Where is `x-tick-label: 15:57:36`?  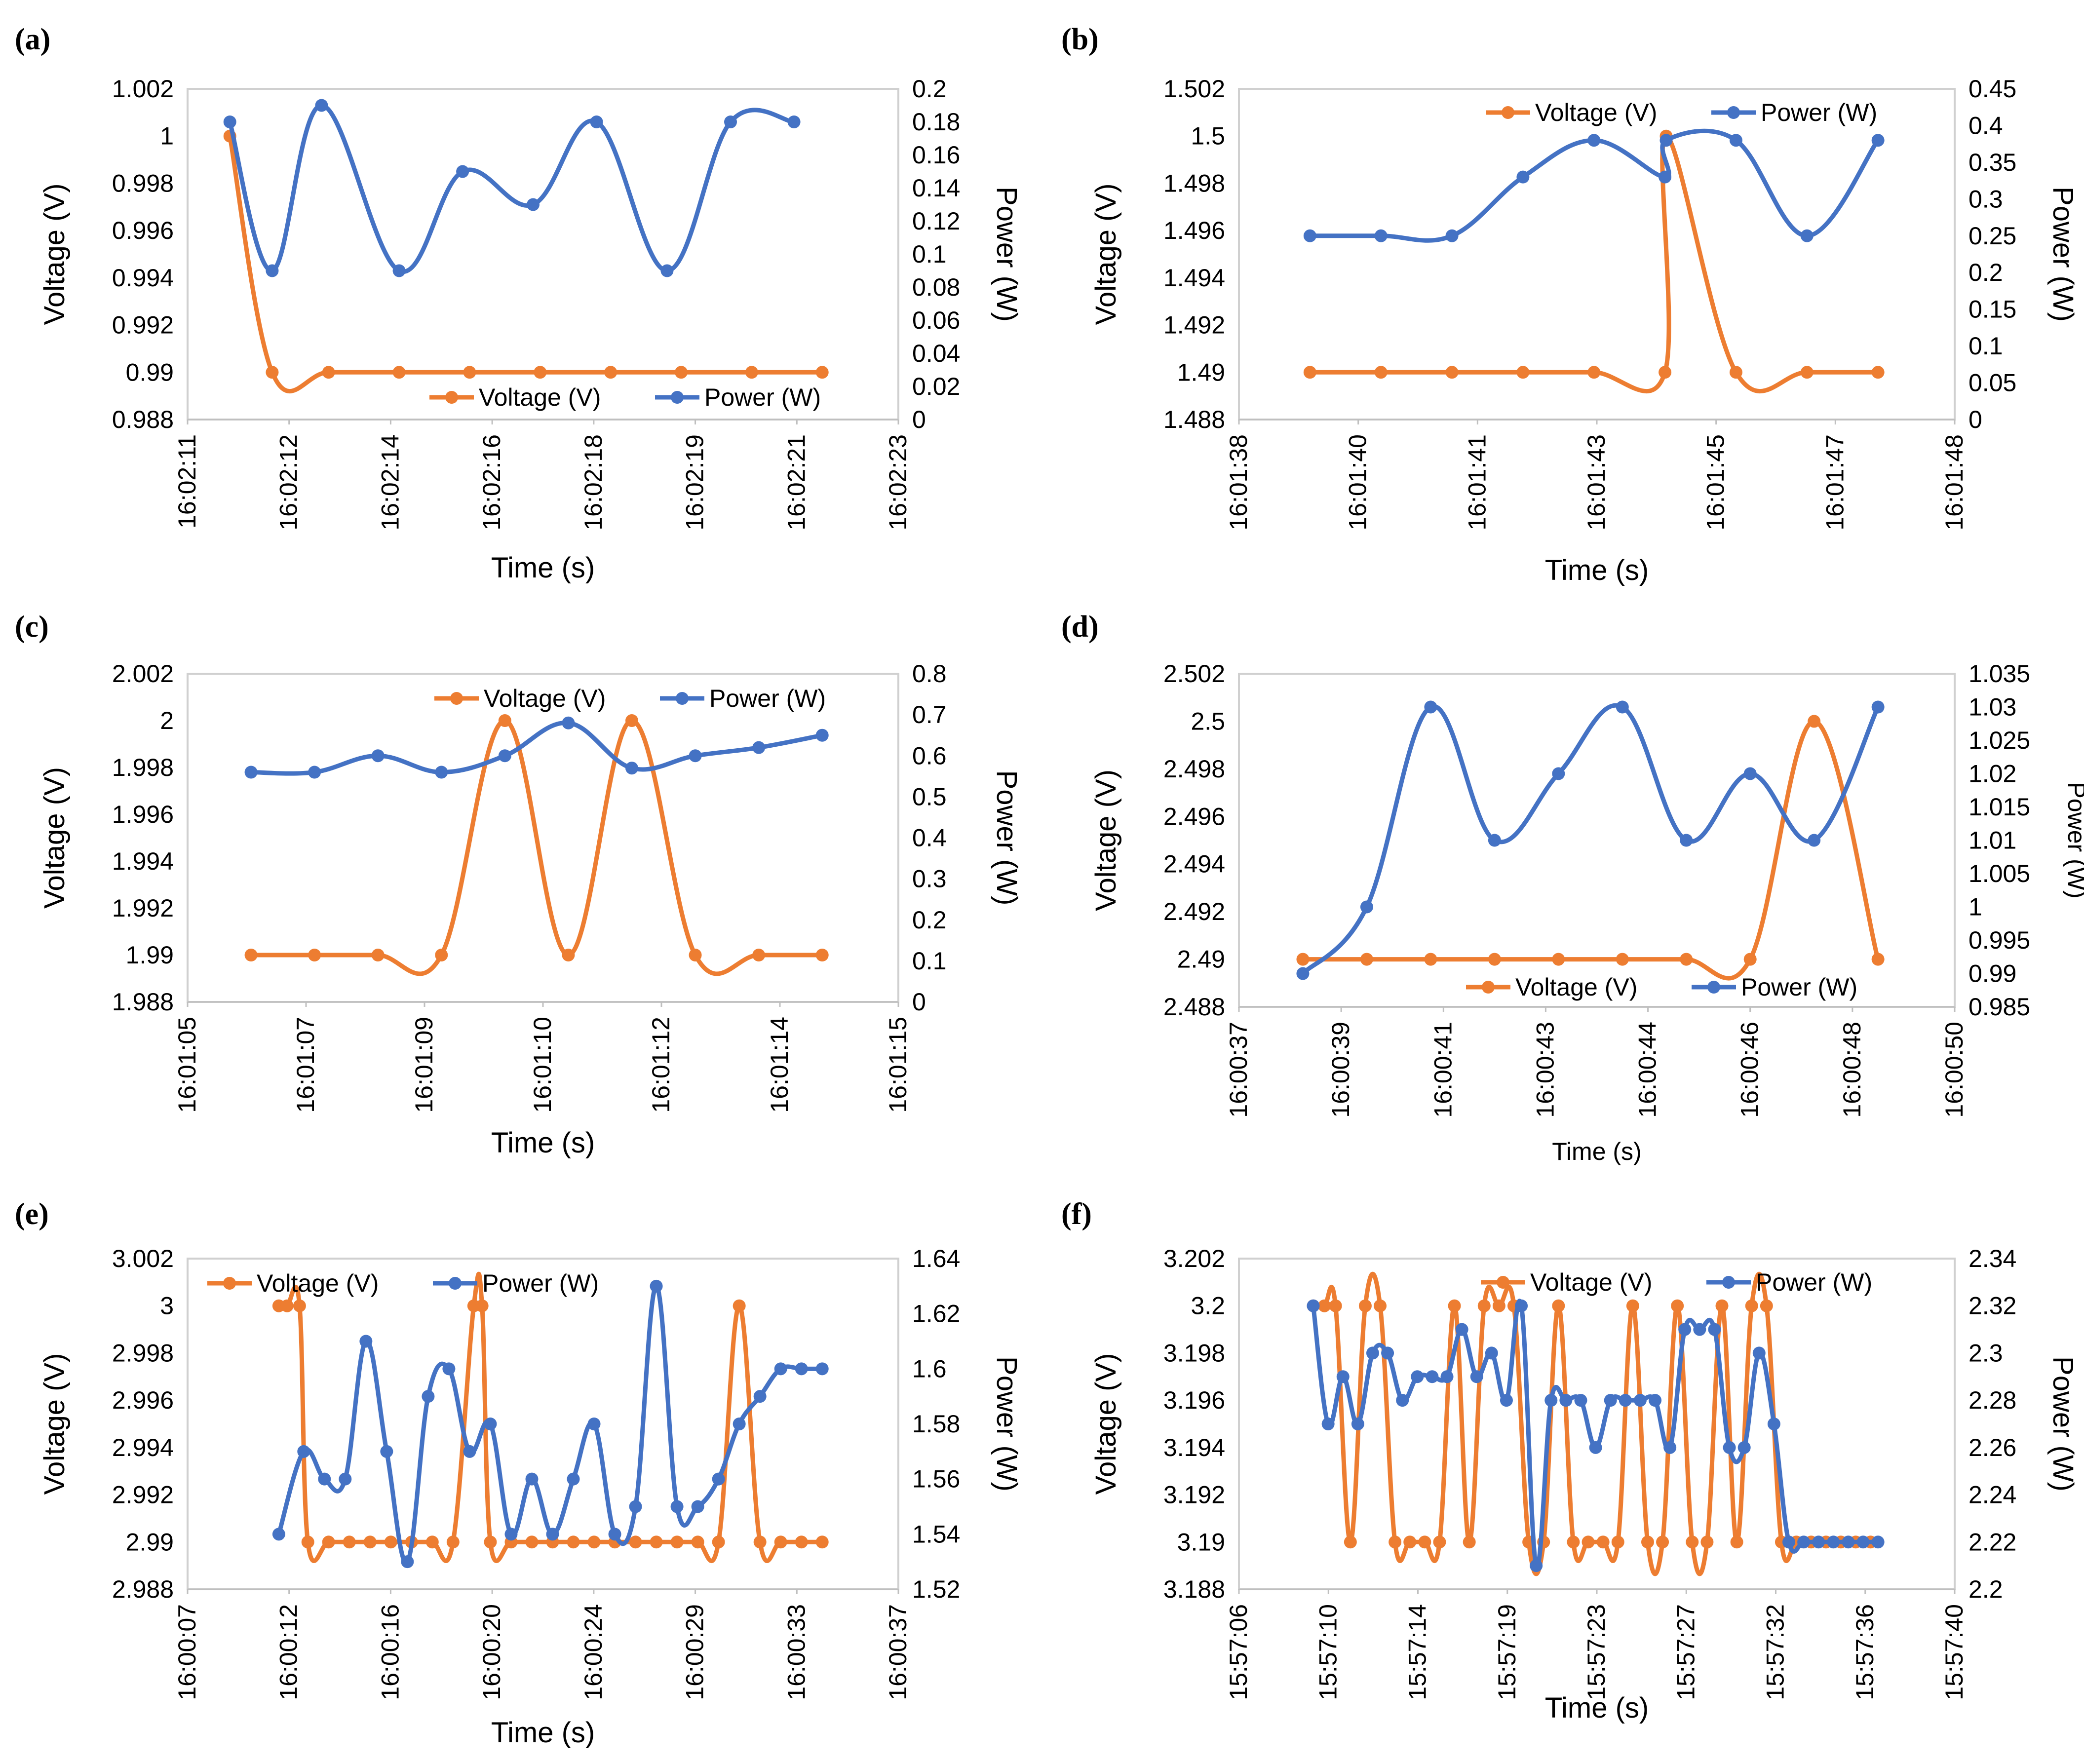 x-tick-label: 15:57:36 is located at coordinates (1865, 1652).